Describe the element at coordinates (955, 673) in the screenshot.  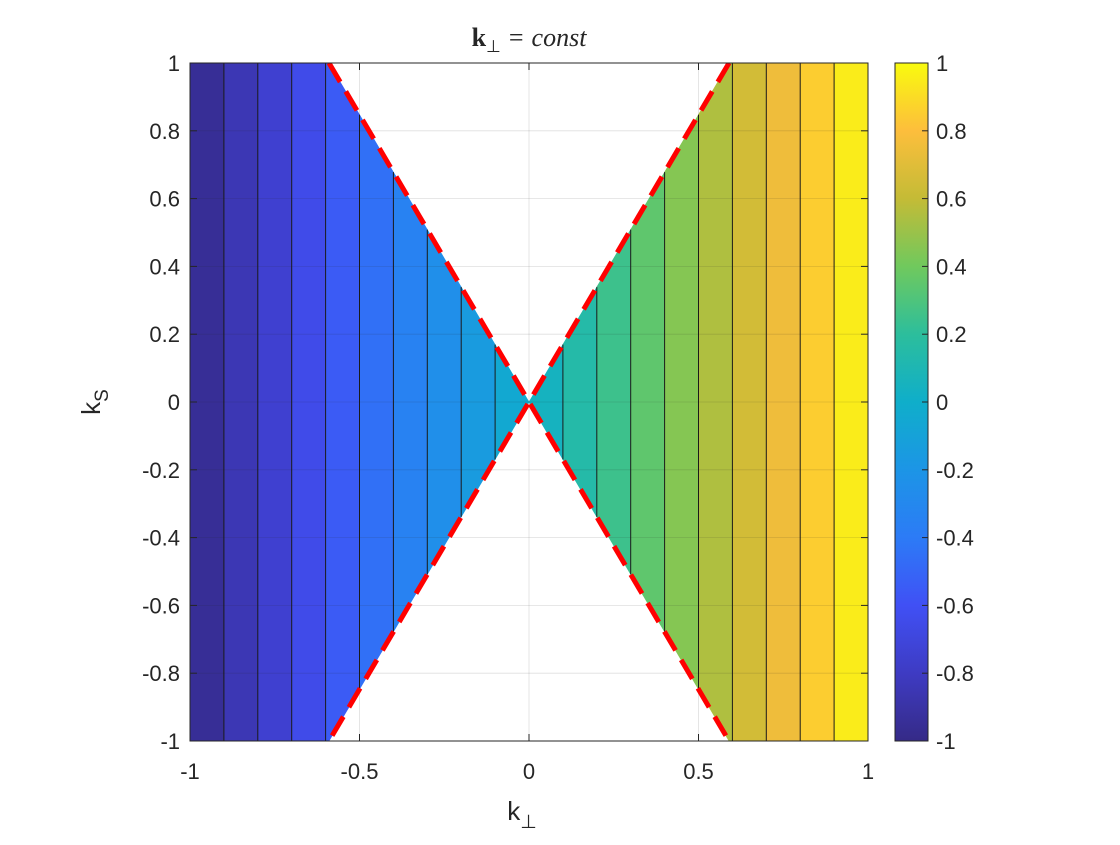
I see `colorbar-tick-label: -0.8` at that location.